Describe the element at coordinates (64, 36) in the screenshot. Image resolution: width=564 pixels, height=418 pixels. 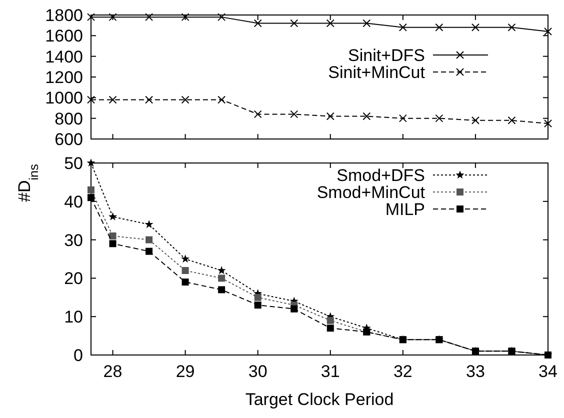
I see `y-tick-label: 1600` at that location.